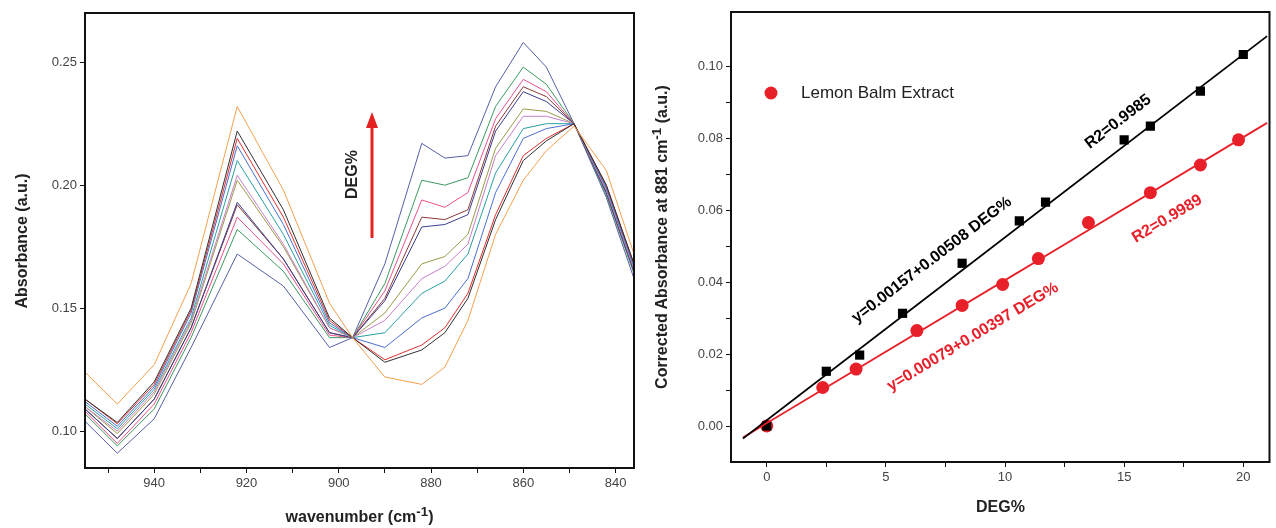 The width and height of the screenshot is (1276, 528). What do you see at coordinates (1243, 477) in the screenshot?
I see `x-tick-label: 20` at bounding box center [1243, 477].